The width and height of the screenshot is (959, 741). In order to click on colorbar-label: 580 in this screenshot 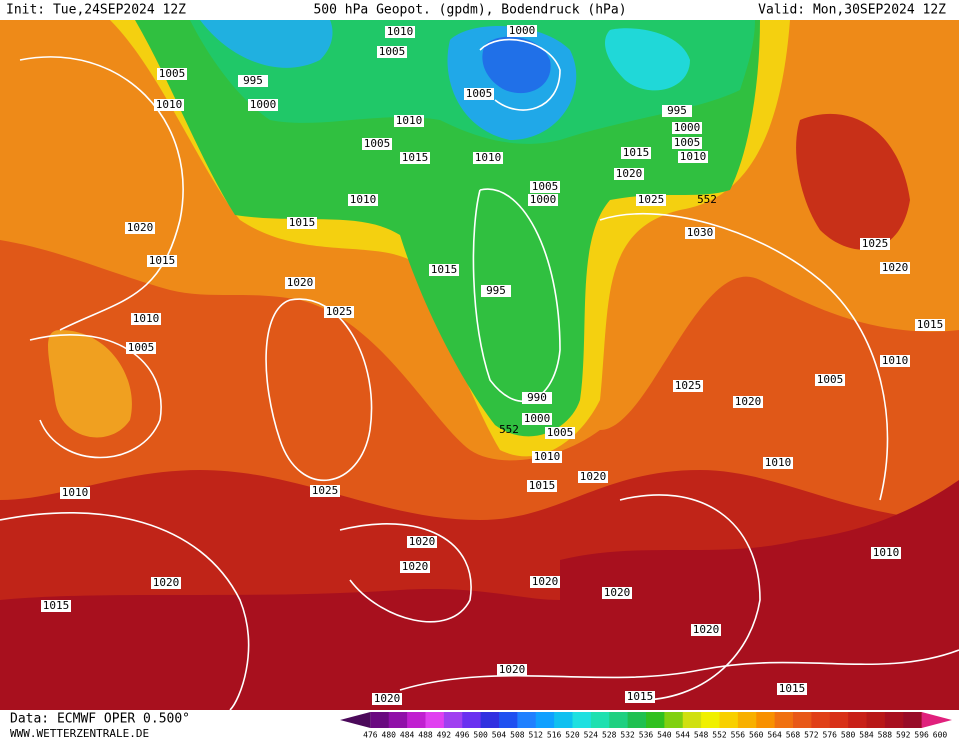, I will do `click(848, 735)`.